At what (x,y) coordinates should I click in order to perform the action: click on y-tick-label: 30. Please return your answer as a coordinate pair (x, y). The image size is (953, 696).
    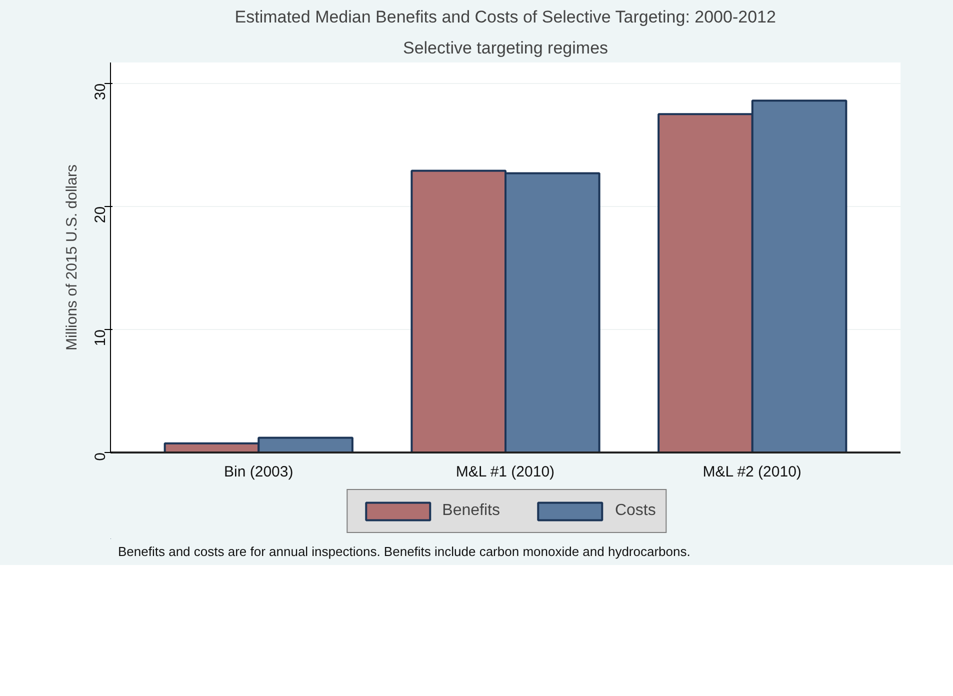
    Looking at the image, I should click on (100, 91).